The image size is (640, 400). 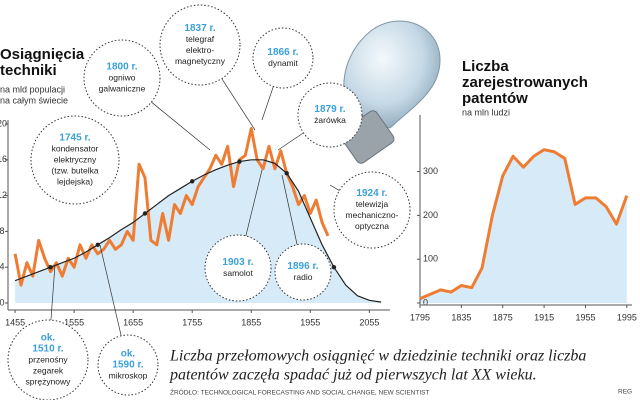 What do you see at coordinates (371, 193) in the screenshot?
I see `callout-year: 1924 r.` at bounding box center [371, 193].